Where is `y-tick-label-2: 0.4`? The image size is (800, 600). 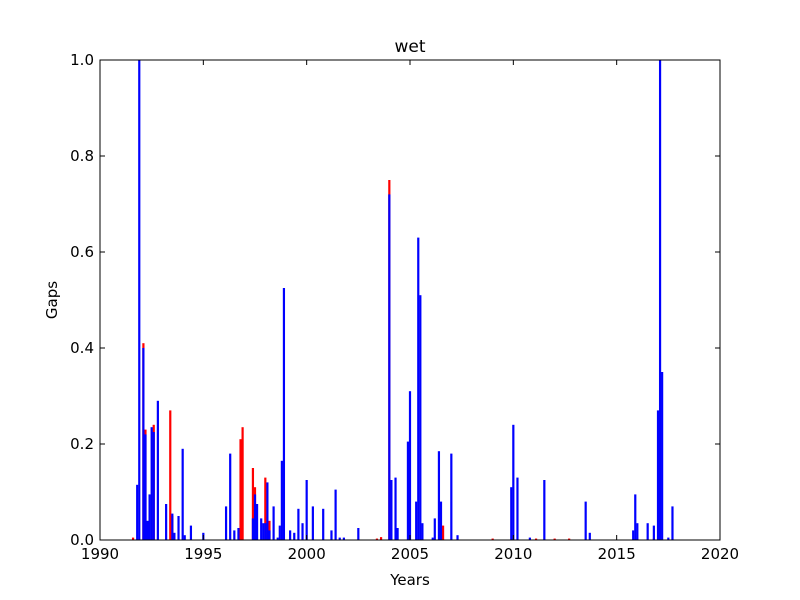
y-tick-label-2: 0.4 is located at coordinates (82, 348).